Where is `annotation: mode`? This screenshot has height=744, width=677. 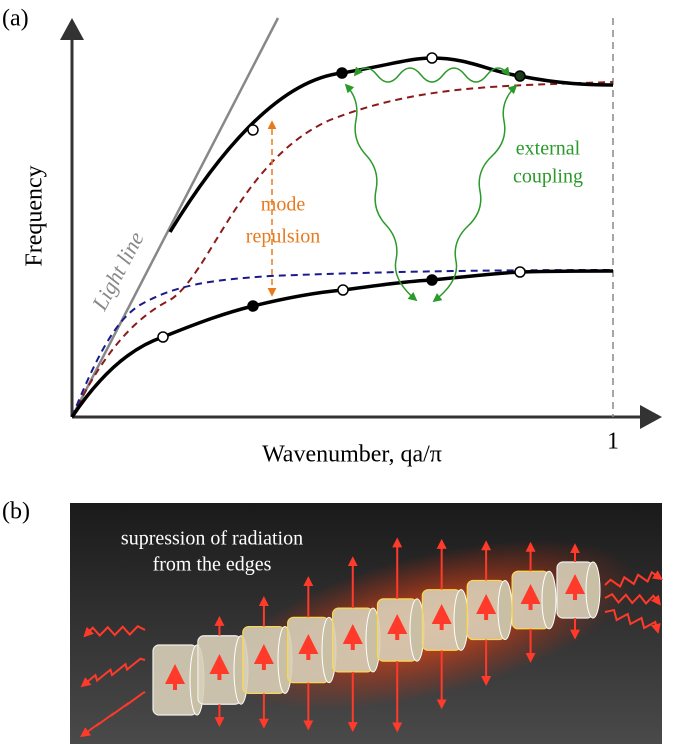
annotation: mode is located at coordinates (283, 205).